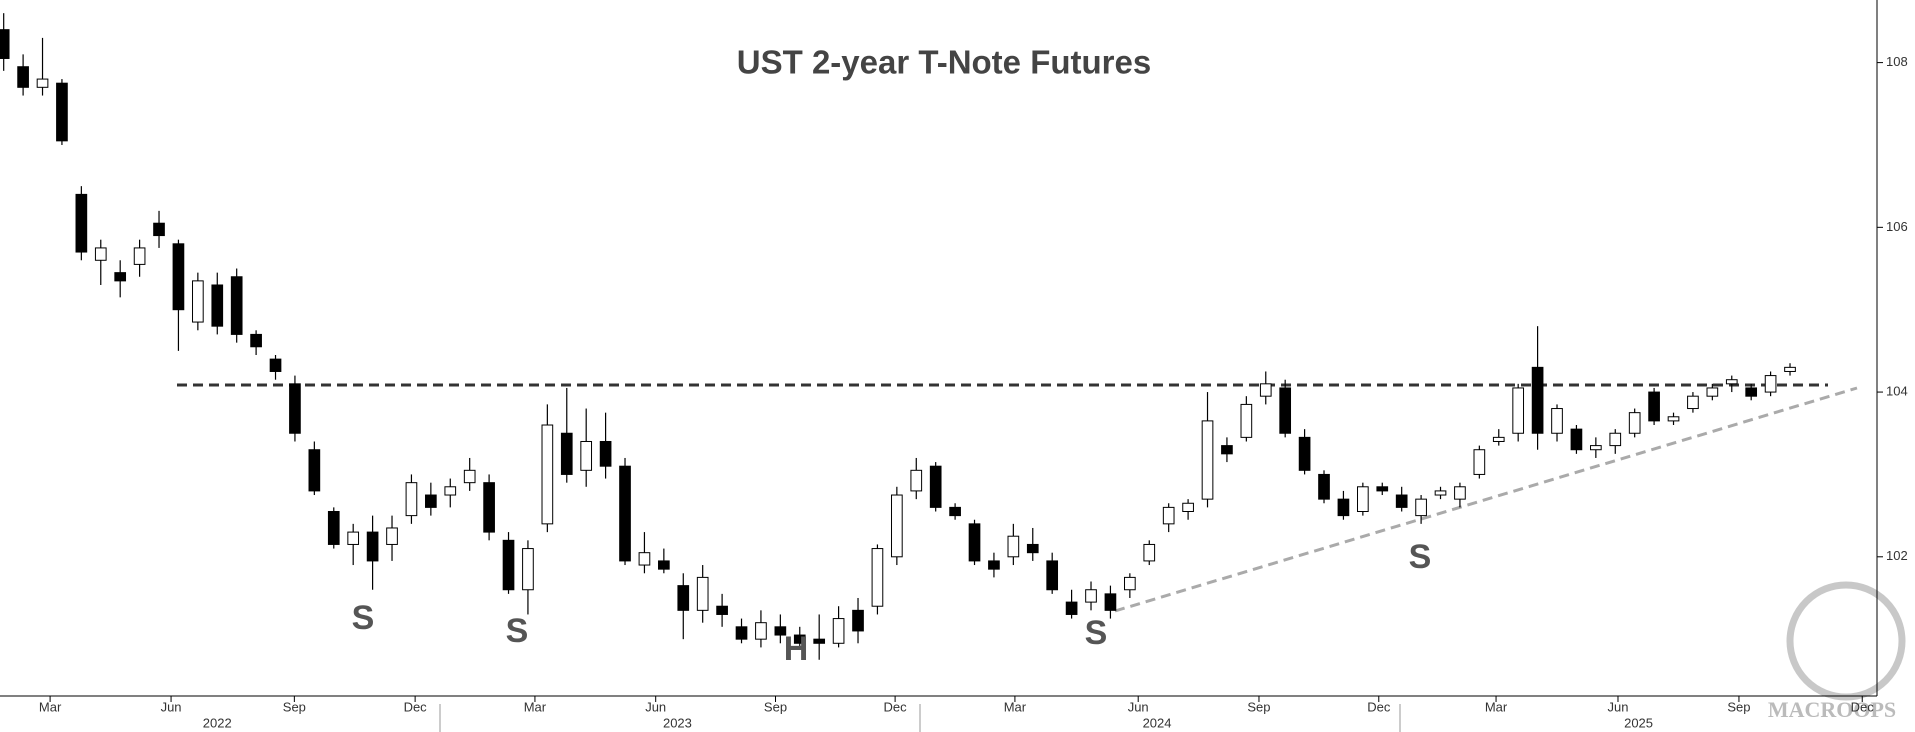 The width and height of the screenshot is (1915, 732). What do you see at coordinates (1897, 391) in the screenshot?
I see `y-tick-label: 104` at bounding box center [1897, 391].